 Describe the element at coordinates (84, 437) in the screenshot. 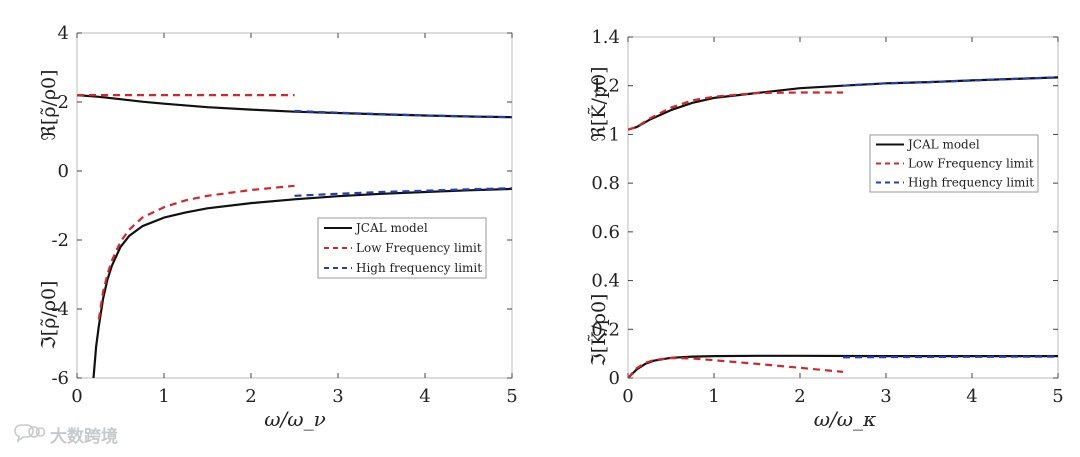

I see `watermark-text: 大数跨境` at that location.